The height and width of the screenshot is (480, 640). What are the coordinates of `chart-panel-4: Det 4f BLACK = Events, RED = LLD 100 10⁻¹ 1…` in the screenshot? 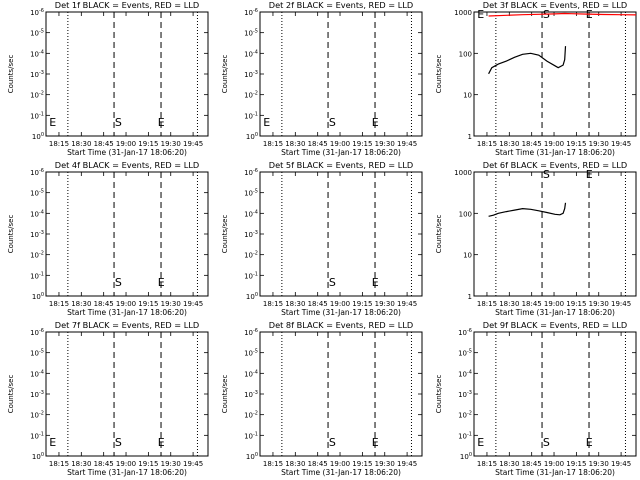 It's located at (108, 238).